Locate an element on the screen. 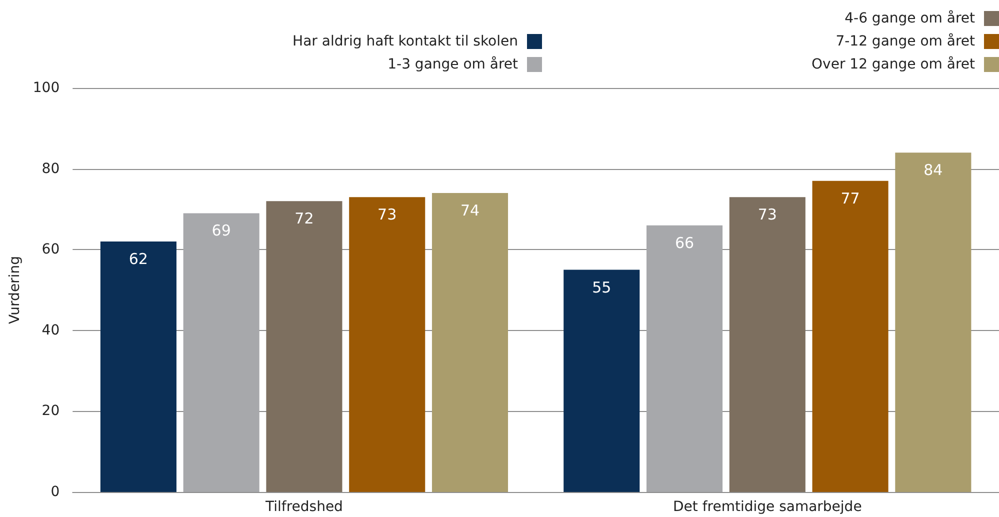 The image size is (999, 517). legend-label: Over 12 gange om året is located at coordinates (894, 64).